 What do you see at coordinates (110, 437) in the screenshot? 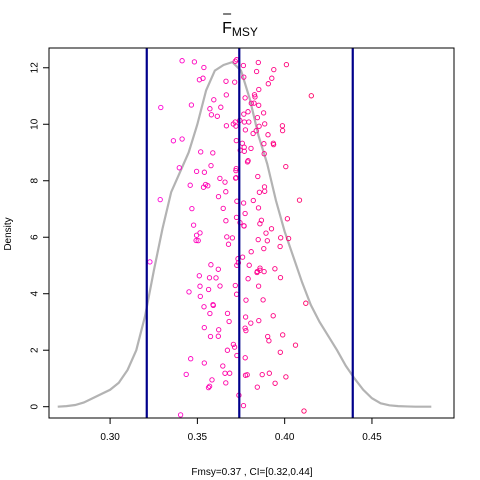
I see `x-tick-label: 0.30` at bounding box center [110, 437].